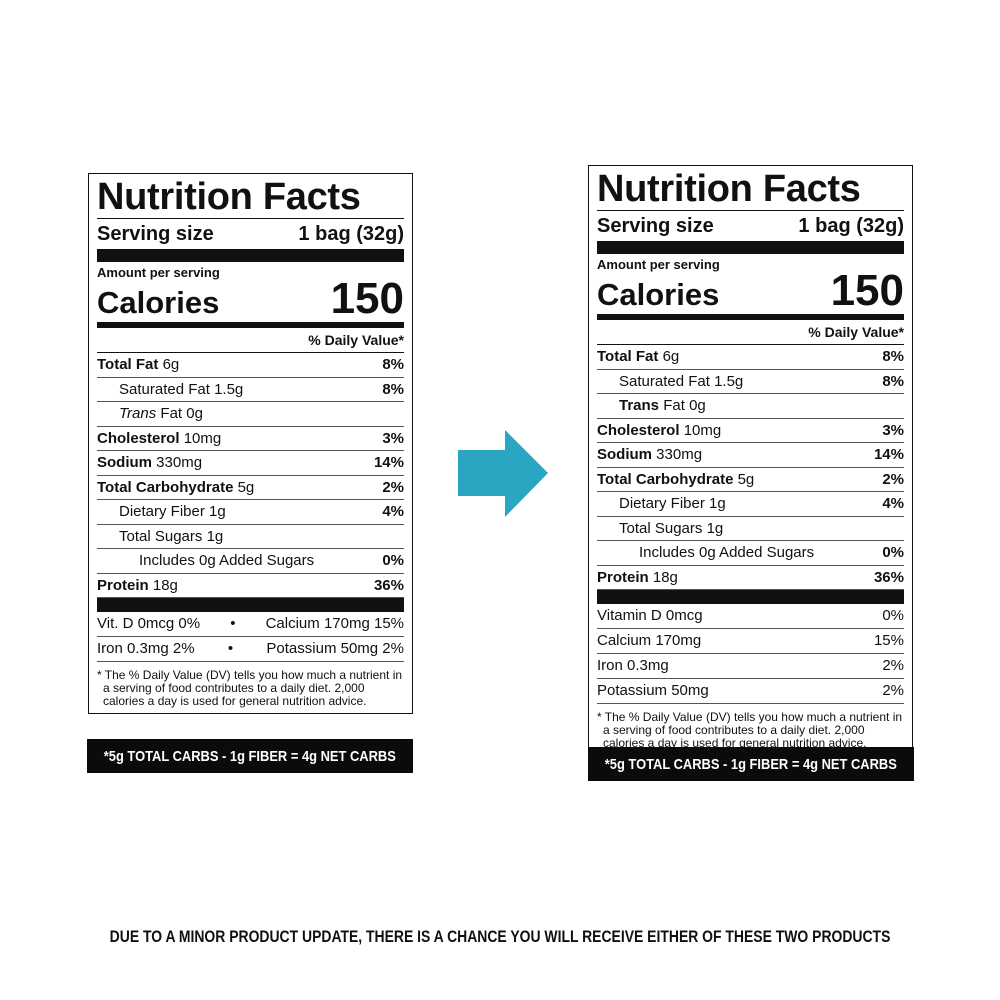  What do you see at coordinates (697, 405) in the screenshot?
I see `nutrient-amount: 0g` at bounding box center [697, 405].